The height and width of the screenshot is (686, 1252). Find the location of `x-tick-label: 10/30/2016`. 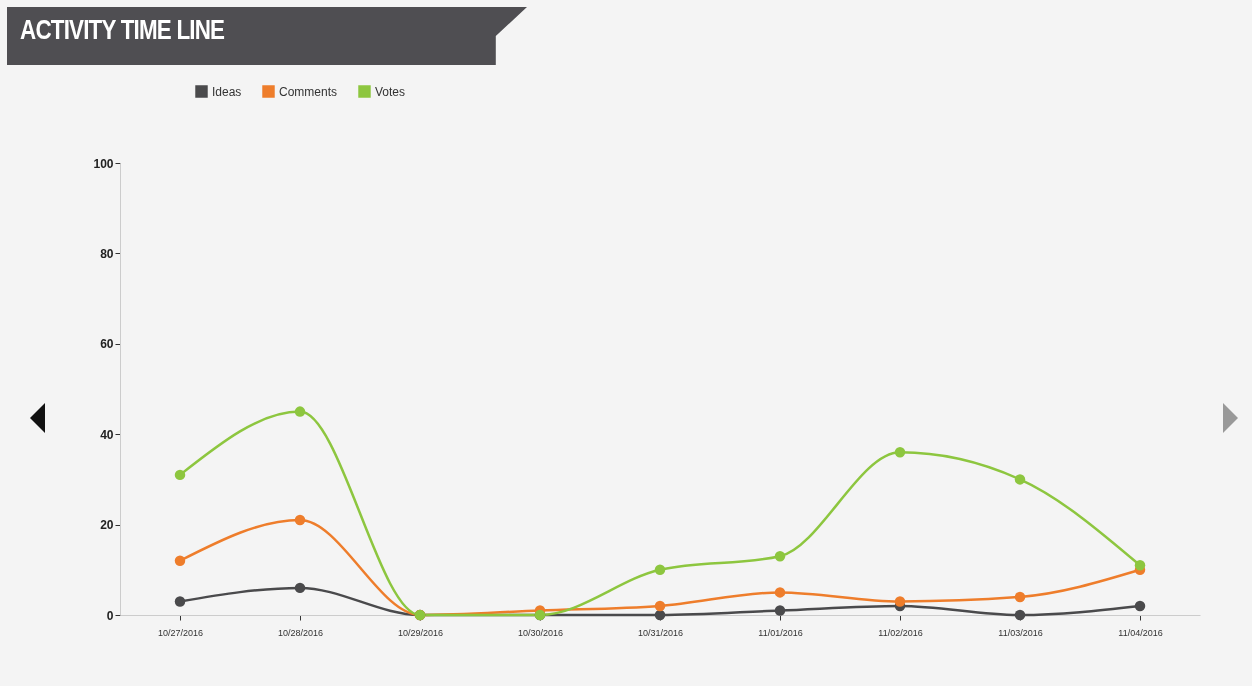

x-tick-label: 10/30/2016 is located at coordinates (540, 632).